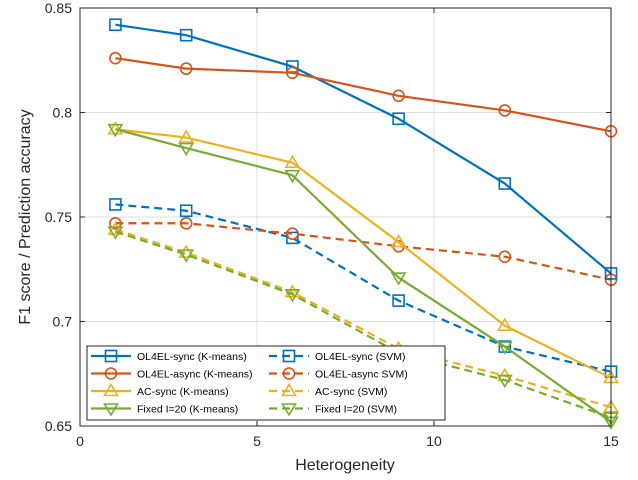 The width and height of the screenshot is (638, 480). What do you see at coordinates (611, 441) in the screenshot?
I see `x-tick-label: 15` at bounding box center [611, 441].